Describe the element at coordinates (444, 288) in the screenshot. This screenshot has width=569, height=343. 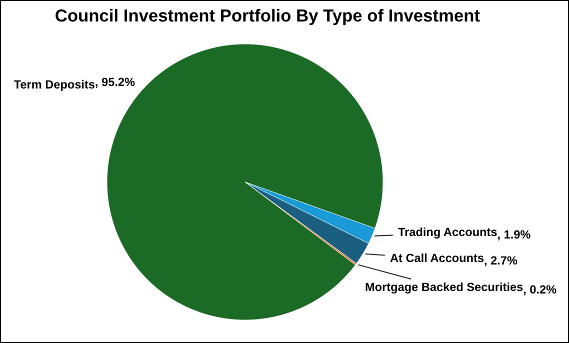
I see `slice-label: Mortgage Backed Securities` at that location.